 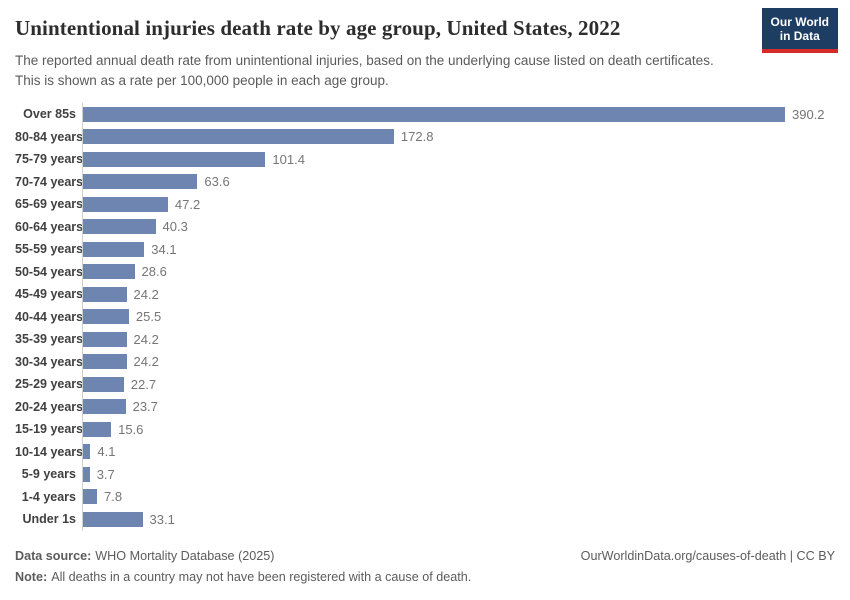 What do you see at coordinates (49, 384) in the screenshot?
I see `category-label: 25-29 years` at bounding box center [49, 384].